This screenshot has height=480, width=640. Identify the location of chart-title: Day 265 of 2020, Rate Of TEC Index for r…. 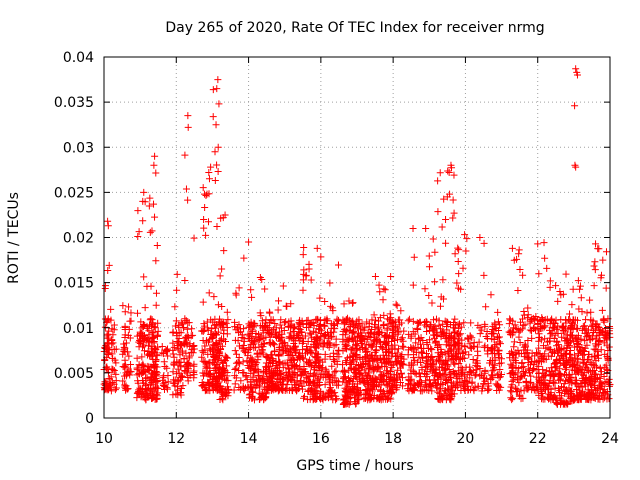
(354, 28).